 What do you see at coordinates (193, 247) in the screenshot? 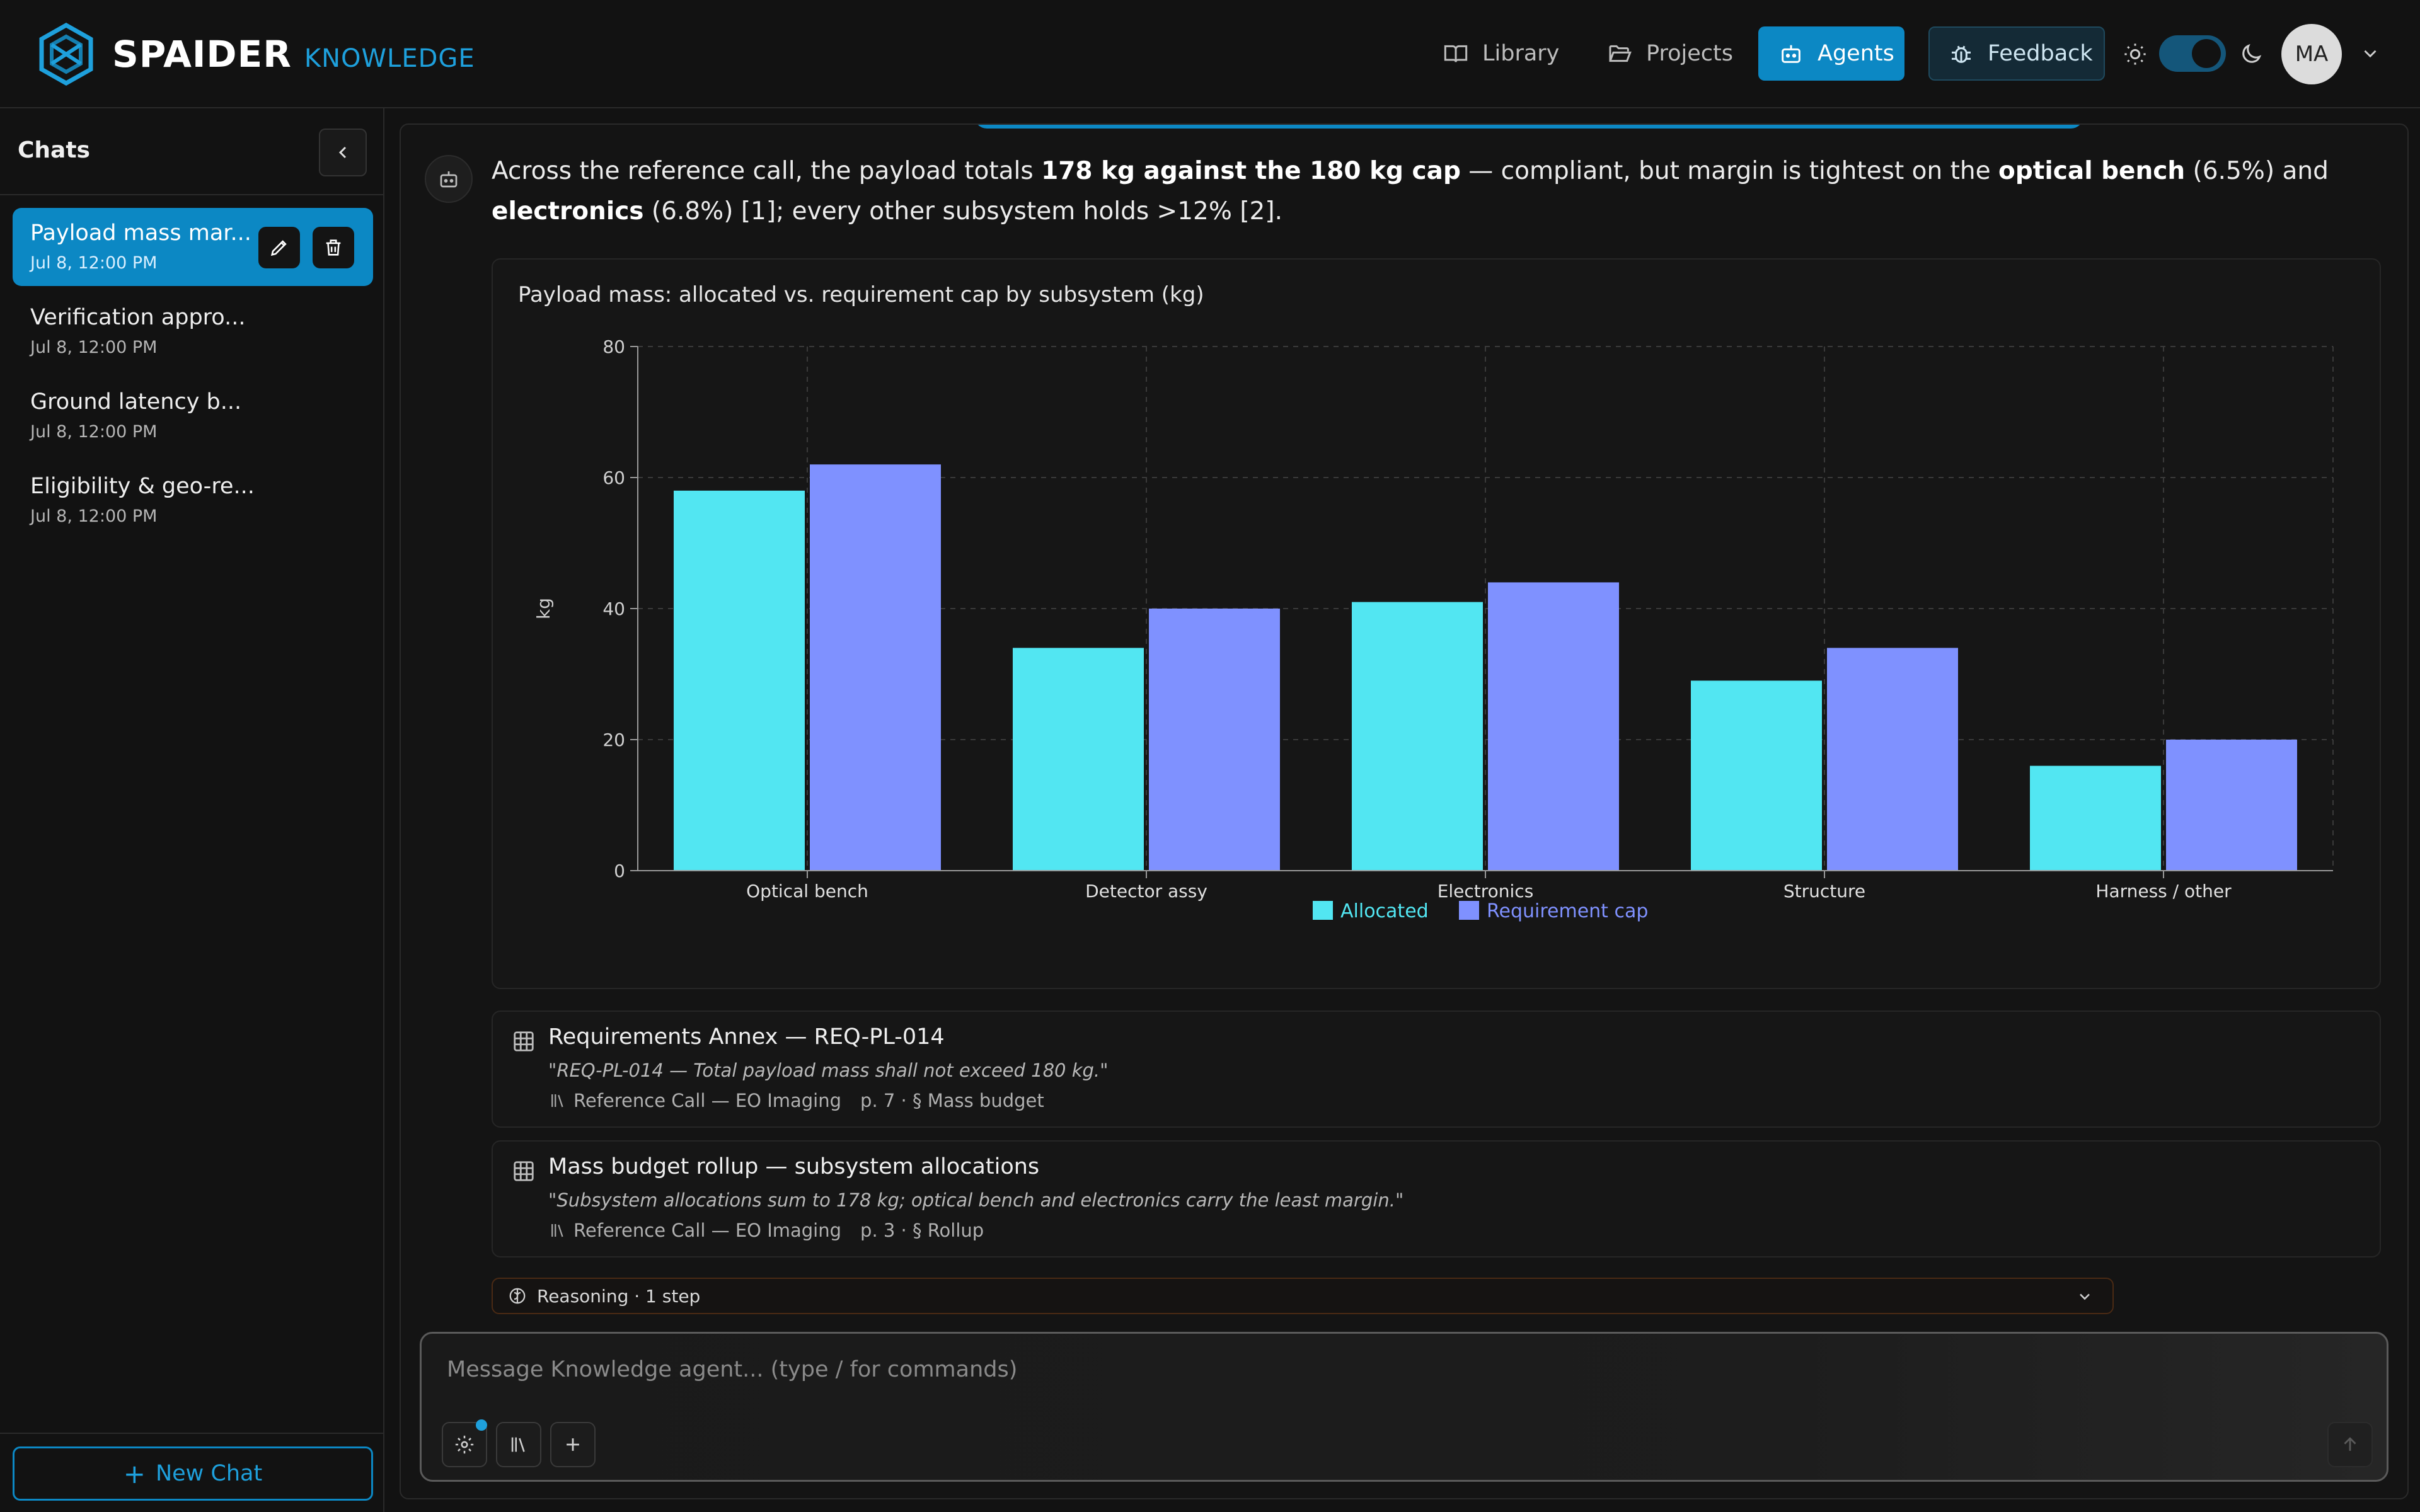
I see `chat-item: Payload mass mar... Jul 8, 12:00 PM` at bounding box center [193, 247].